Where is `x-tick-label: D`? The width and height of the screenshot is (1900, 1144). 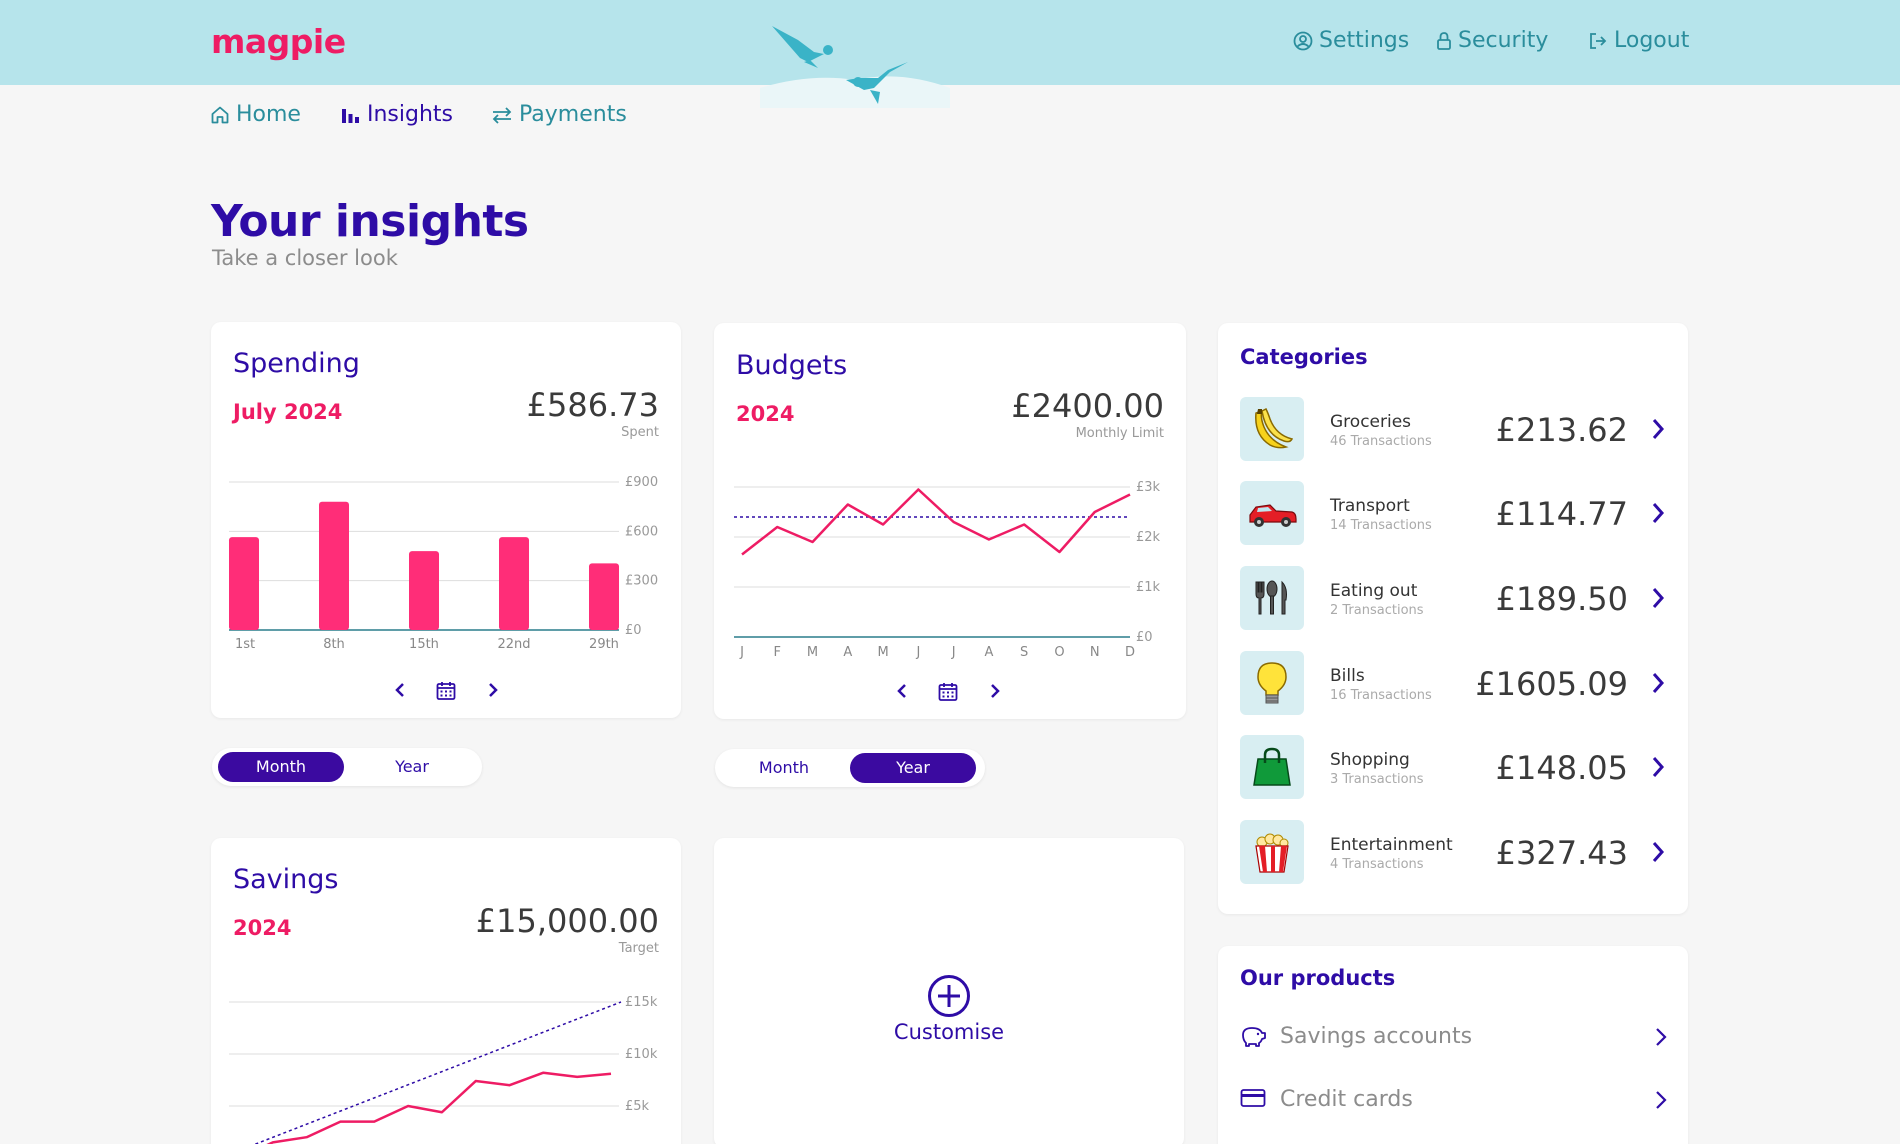 x-tick-label: D is located at coordinates (1130, 652).